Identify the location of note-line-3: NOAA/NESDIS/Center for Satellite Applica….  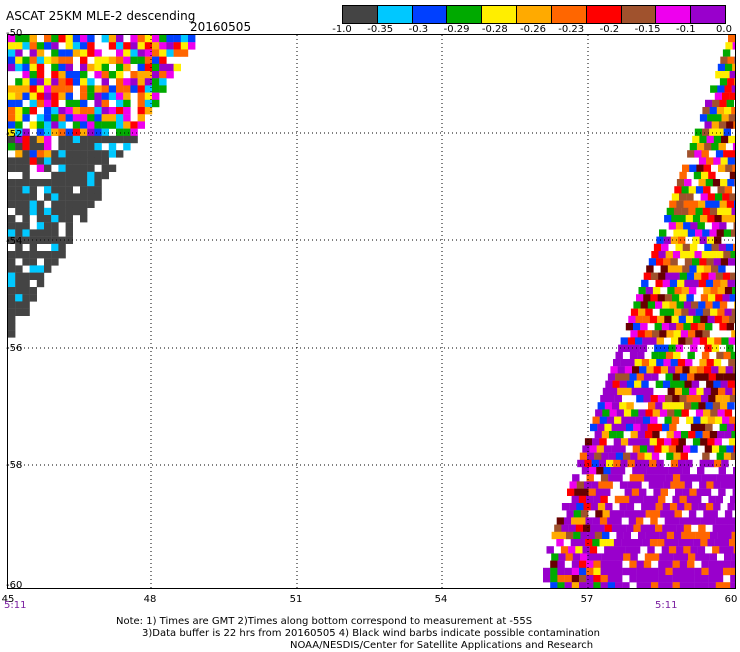
(442, 645).